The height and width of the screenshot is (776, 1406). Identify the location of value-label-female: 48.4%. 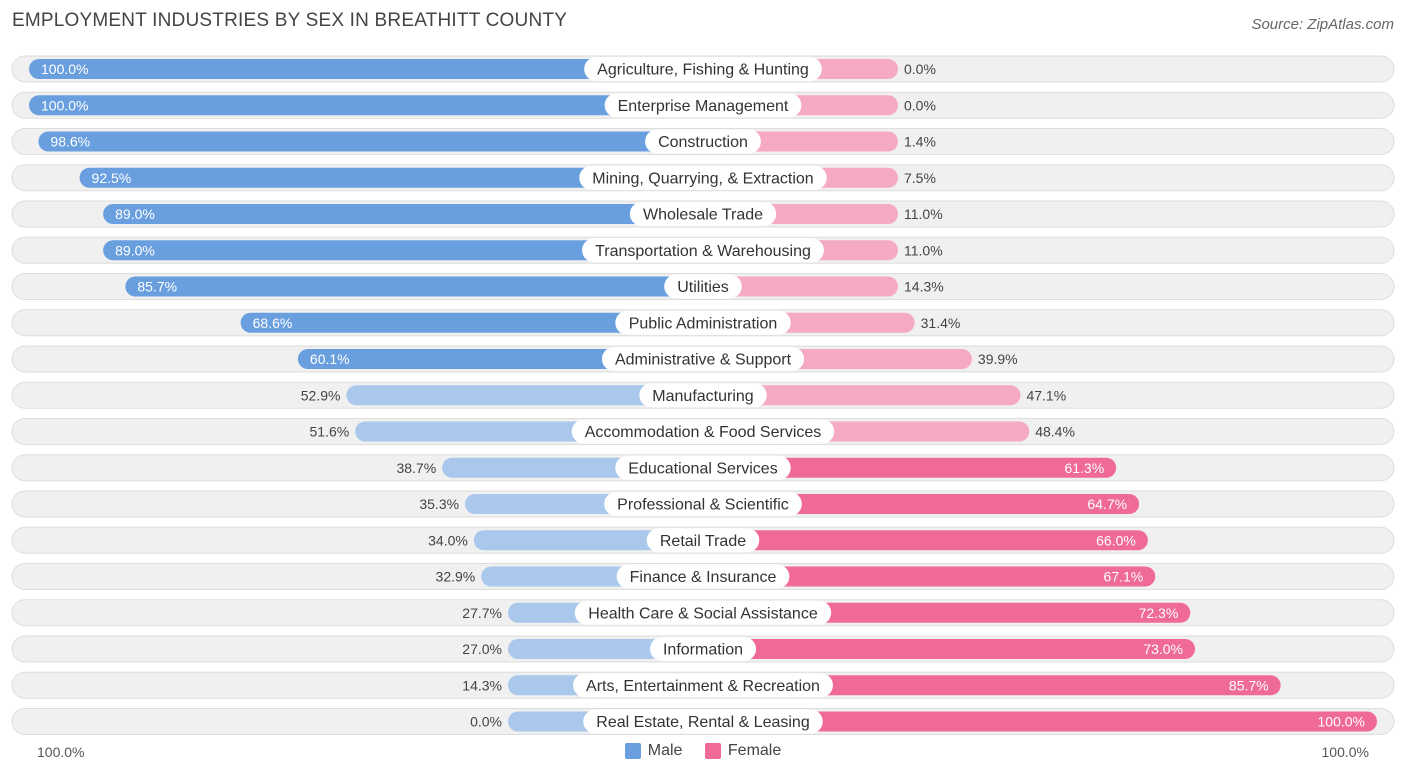
(1055, 432).